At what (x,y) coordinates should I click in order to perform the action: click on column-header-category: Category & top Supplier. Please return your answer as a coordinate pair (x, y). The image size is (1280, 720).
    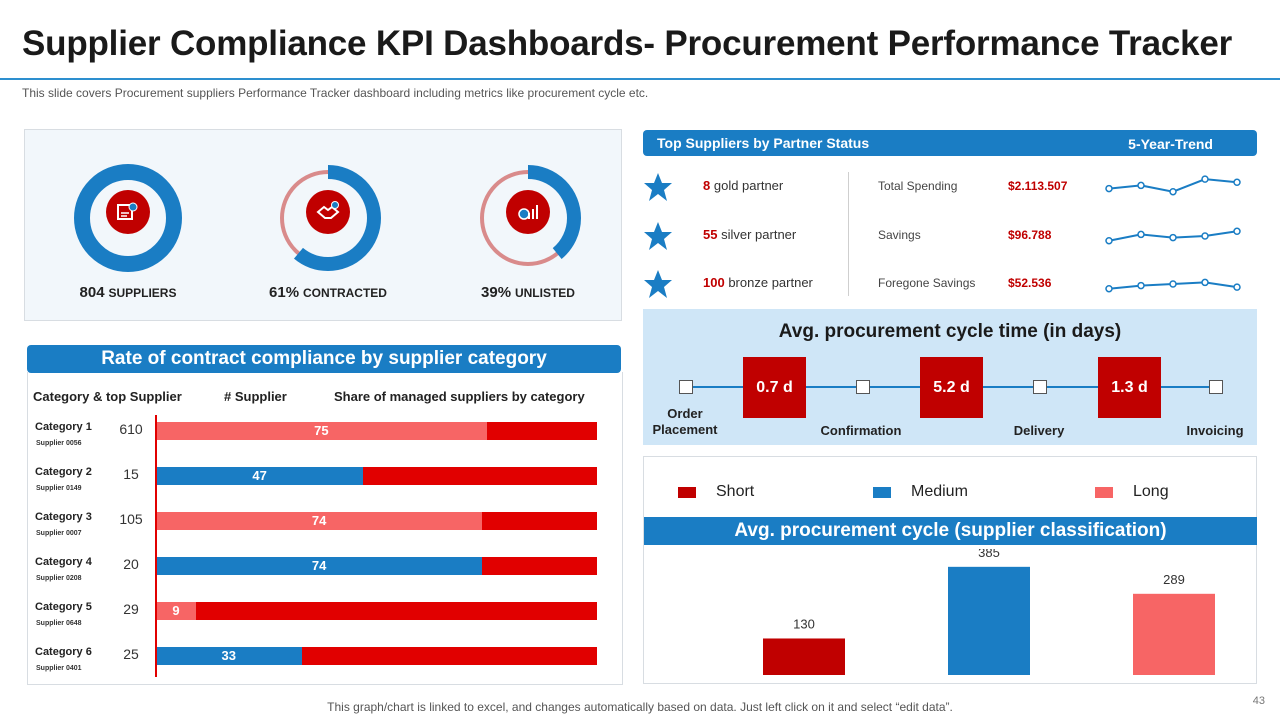
    Looking at the image, I should click on (107, 396).